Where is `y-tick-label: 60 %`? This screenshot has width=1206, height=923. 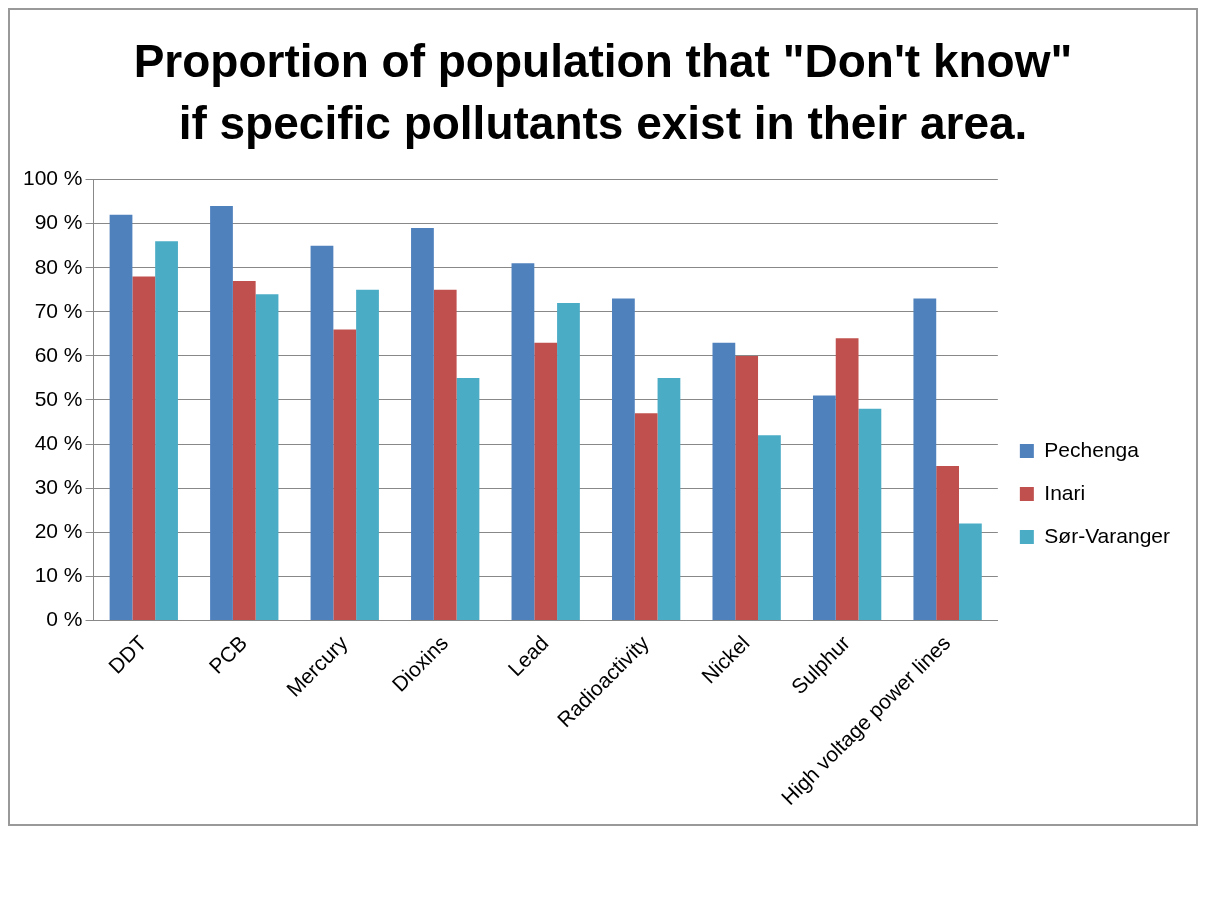 y-tick-label: 60 % is located at coordinates (58, 354).